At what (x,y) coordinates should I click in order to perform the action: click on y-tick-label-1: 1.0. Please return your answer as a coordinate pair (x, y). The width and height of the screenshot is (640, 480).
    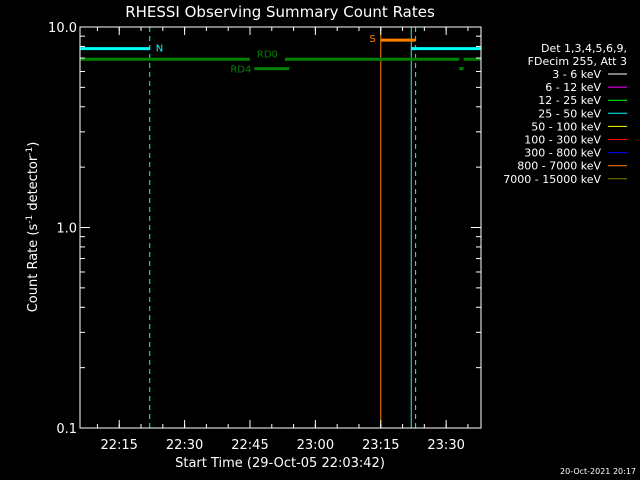
    Looking at the image, I should click on (66, 229).